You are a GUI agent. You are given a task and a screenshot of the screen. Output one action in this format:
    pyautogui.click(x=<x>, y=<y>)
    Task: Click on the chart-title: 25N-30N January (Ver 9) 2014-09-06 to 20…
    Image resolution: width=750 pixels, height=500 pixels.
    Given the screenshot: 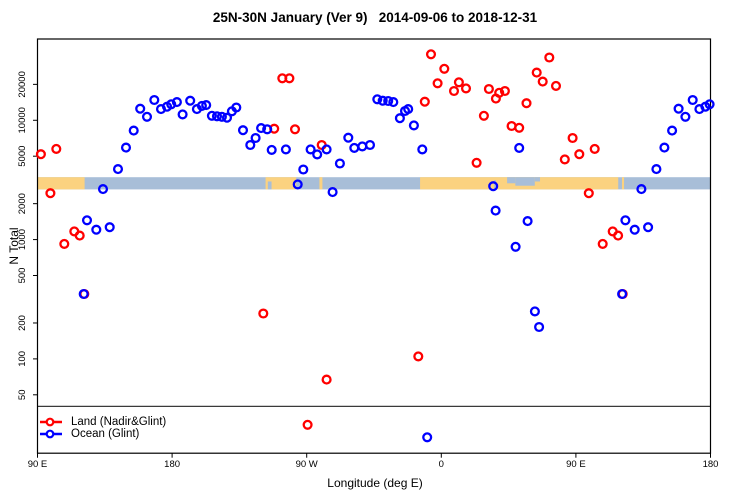 What is the action you would take?
    pyautogui.click(x=375, y=17)
    